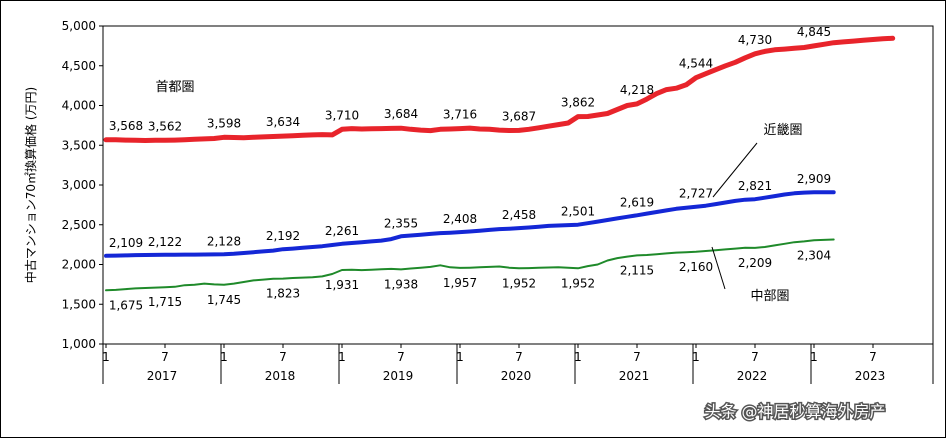 This screenshot has height=444, width=949. What do you see at coordinates (516, 376) in the screenshot?
I see `x-year-label: 2020` at bounding box center [516, 376].